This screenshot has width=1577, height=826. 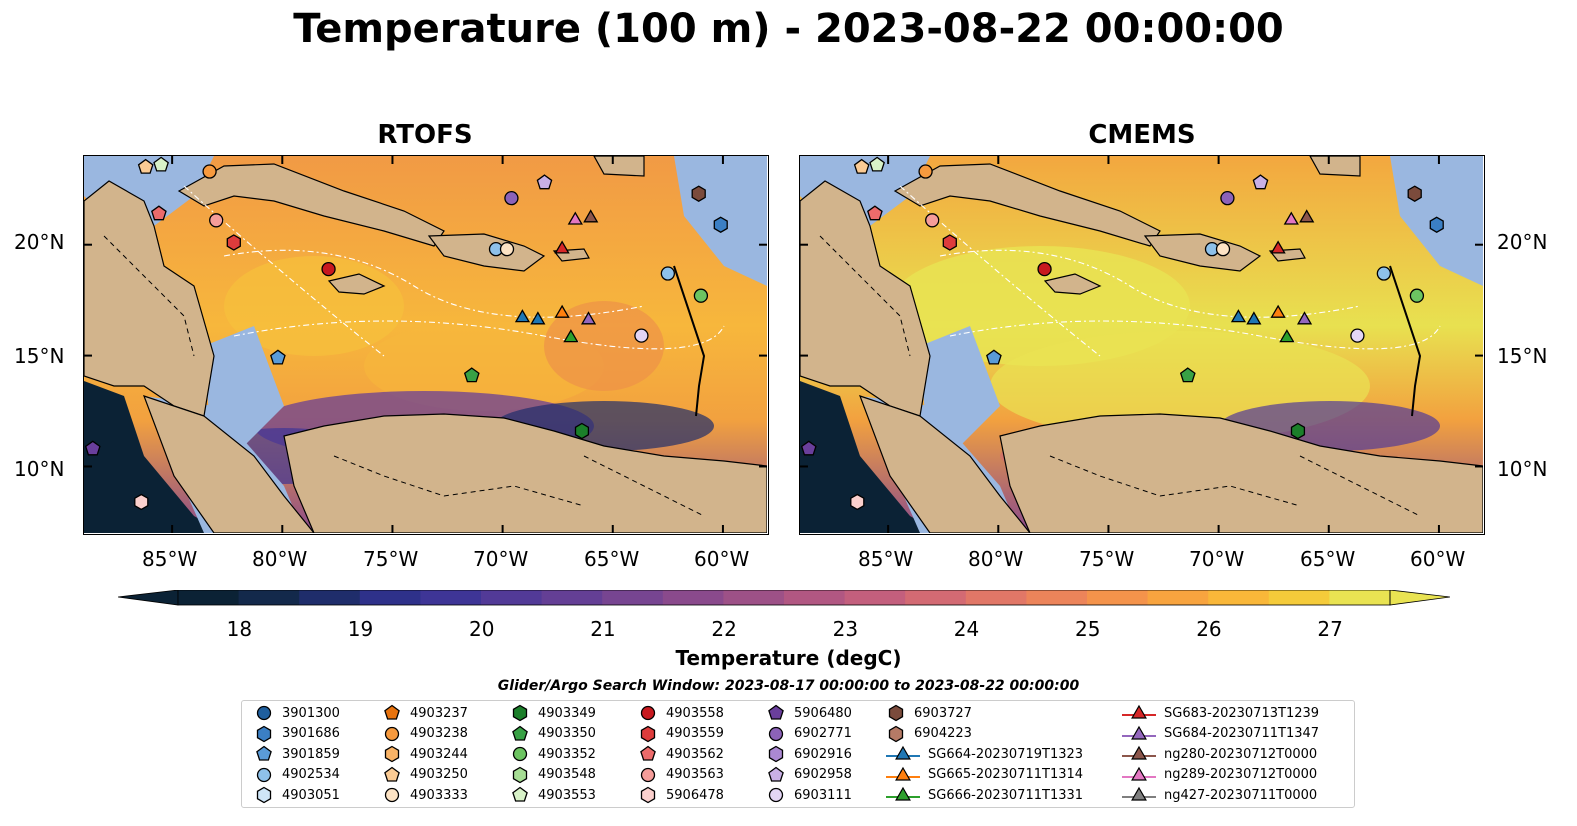 What do you see at coordinates (360, 629) in the screenshot?
I see `colorbar-tick-label: 19` at bounding box center [360, 629].